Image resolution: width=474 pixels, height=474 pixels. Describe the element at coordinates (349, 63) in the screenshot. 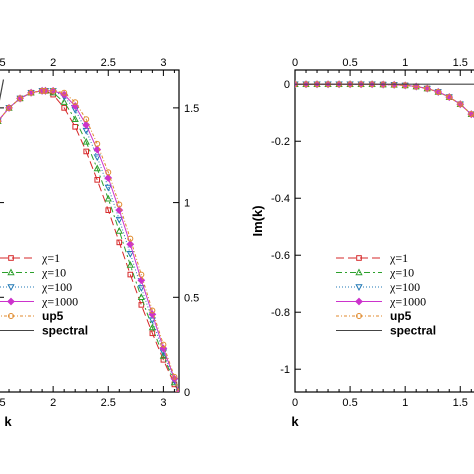

I see `x-tick-label-top: 0.5` at that location.